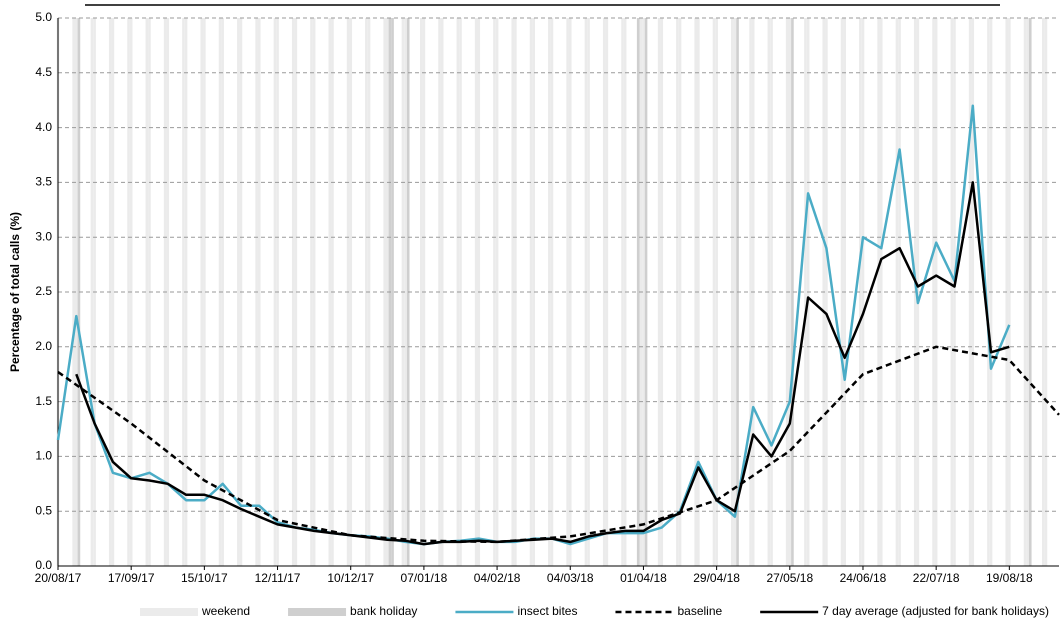 The width and height of the screenshot is (1061, 624). I want to click on y-tick-label: 3.5, so click(43, 182).